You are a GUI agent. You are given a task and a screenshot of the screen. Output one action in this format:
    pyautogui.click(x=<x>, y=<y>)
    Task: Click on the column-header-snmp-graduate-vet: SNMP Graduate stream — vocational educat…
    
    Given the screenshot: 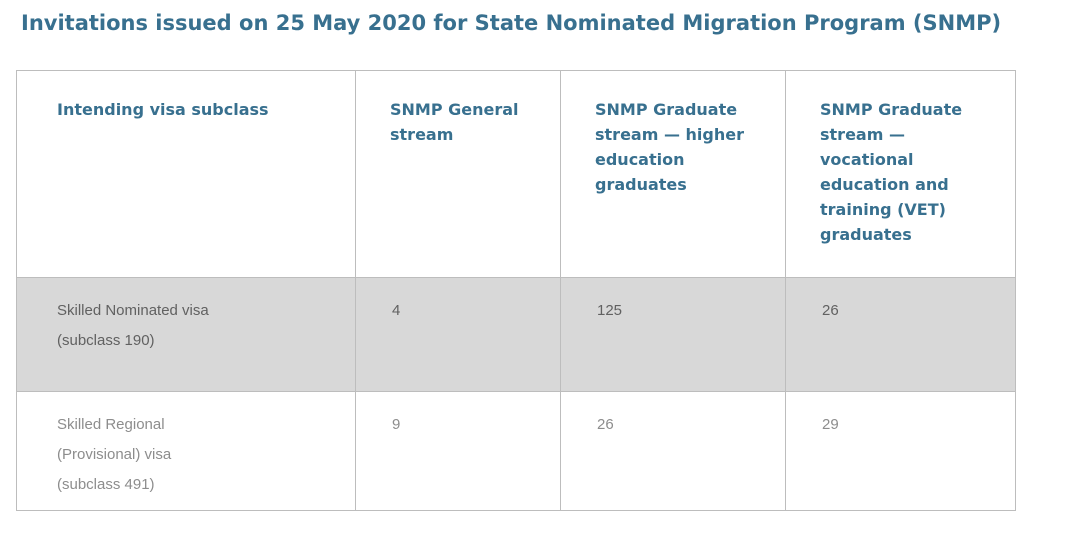 What is the action you would take?
    pyautogui.click(x=900, y=174)
    